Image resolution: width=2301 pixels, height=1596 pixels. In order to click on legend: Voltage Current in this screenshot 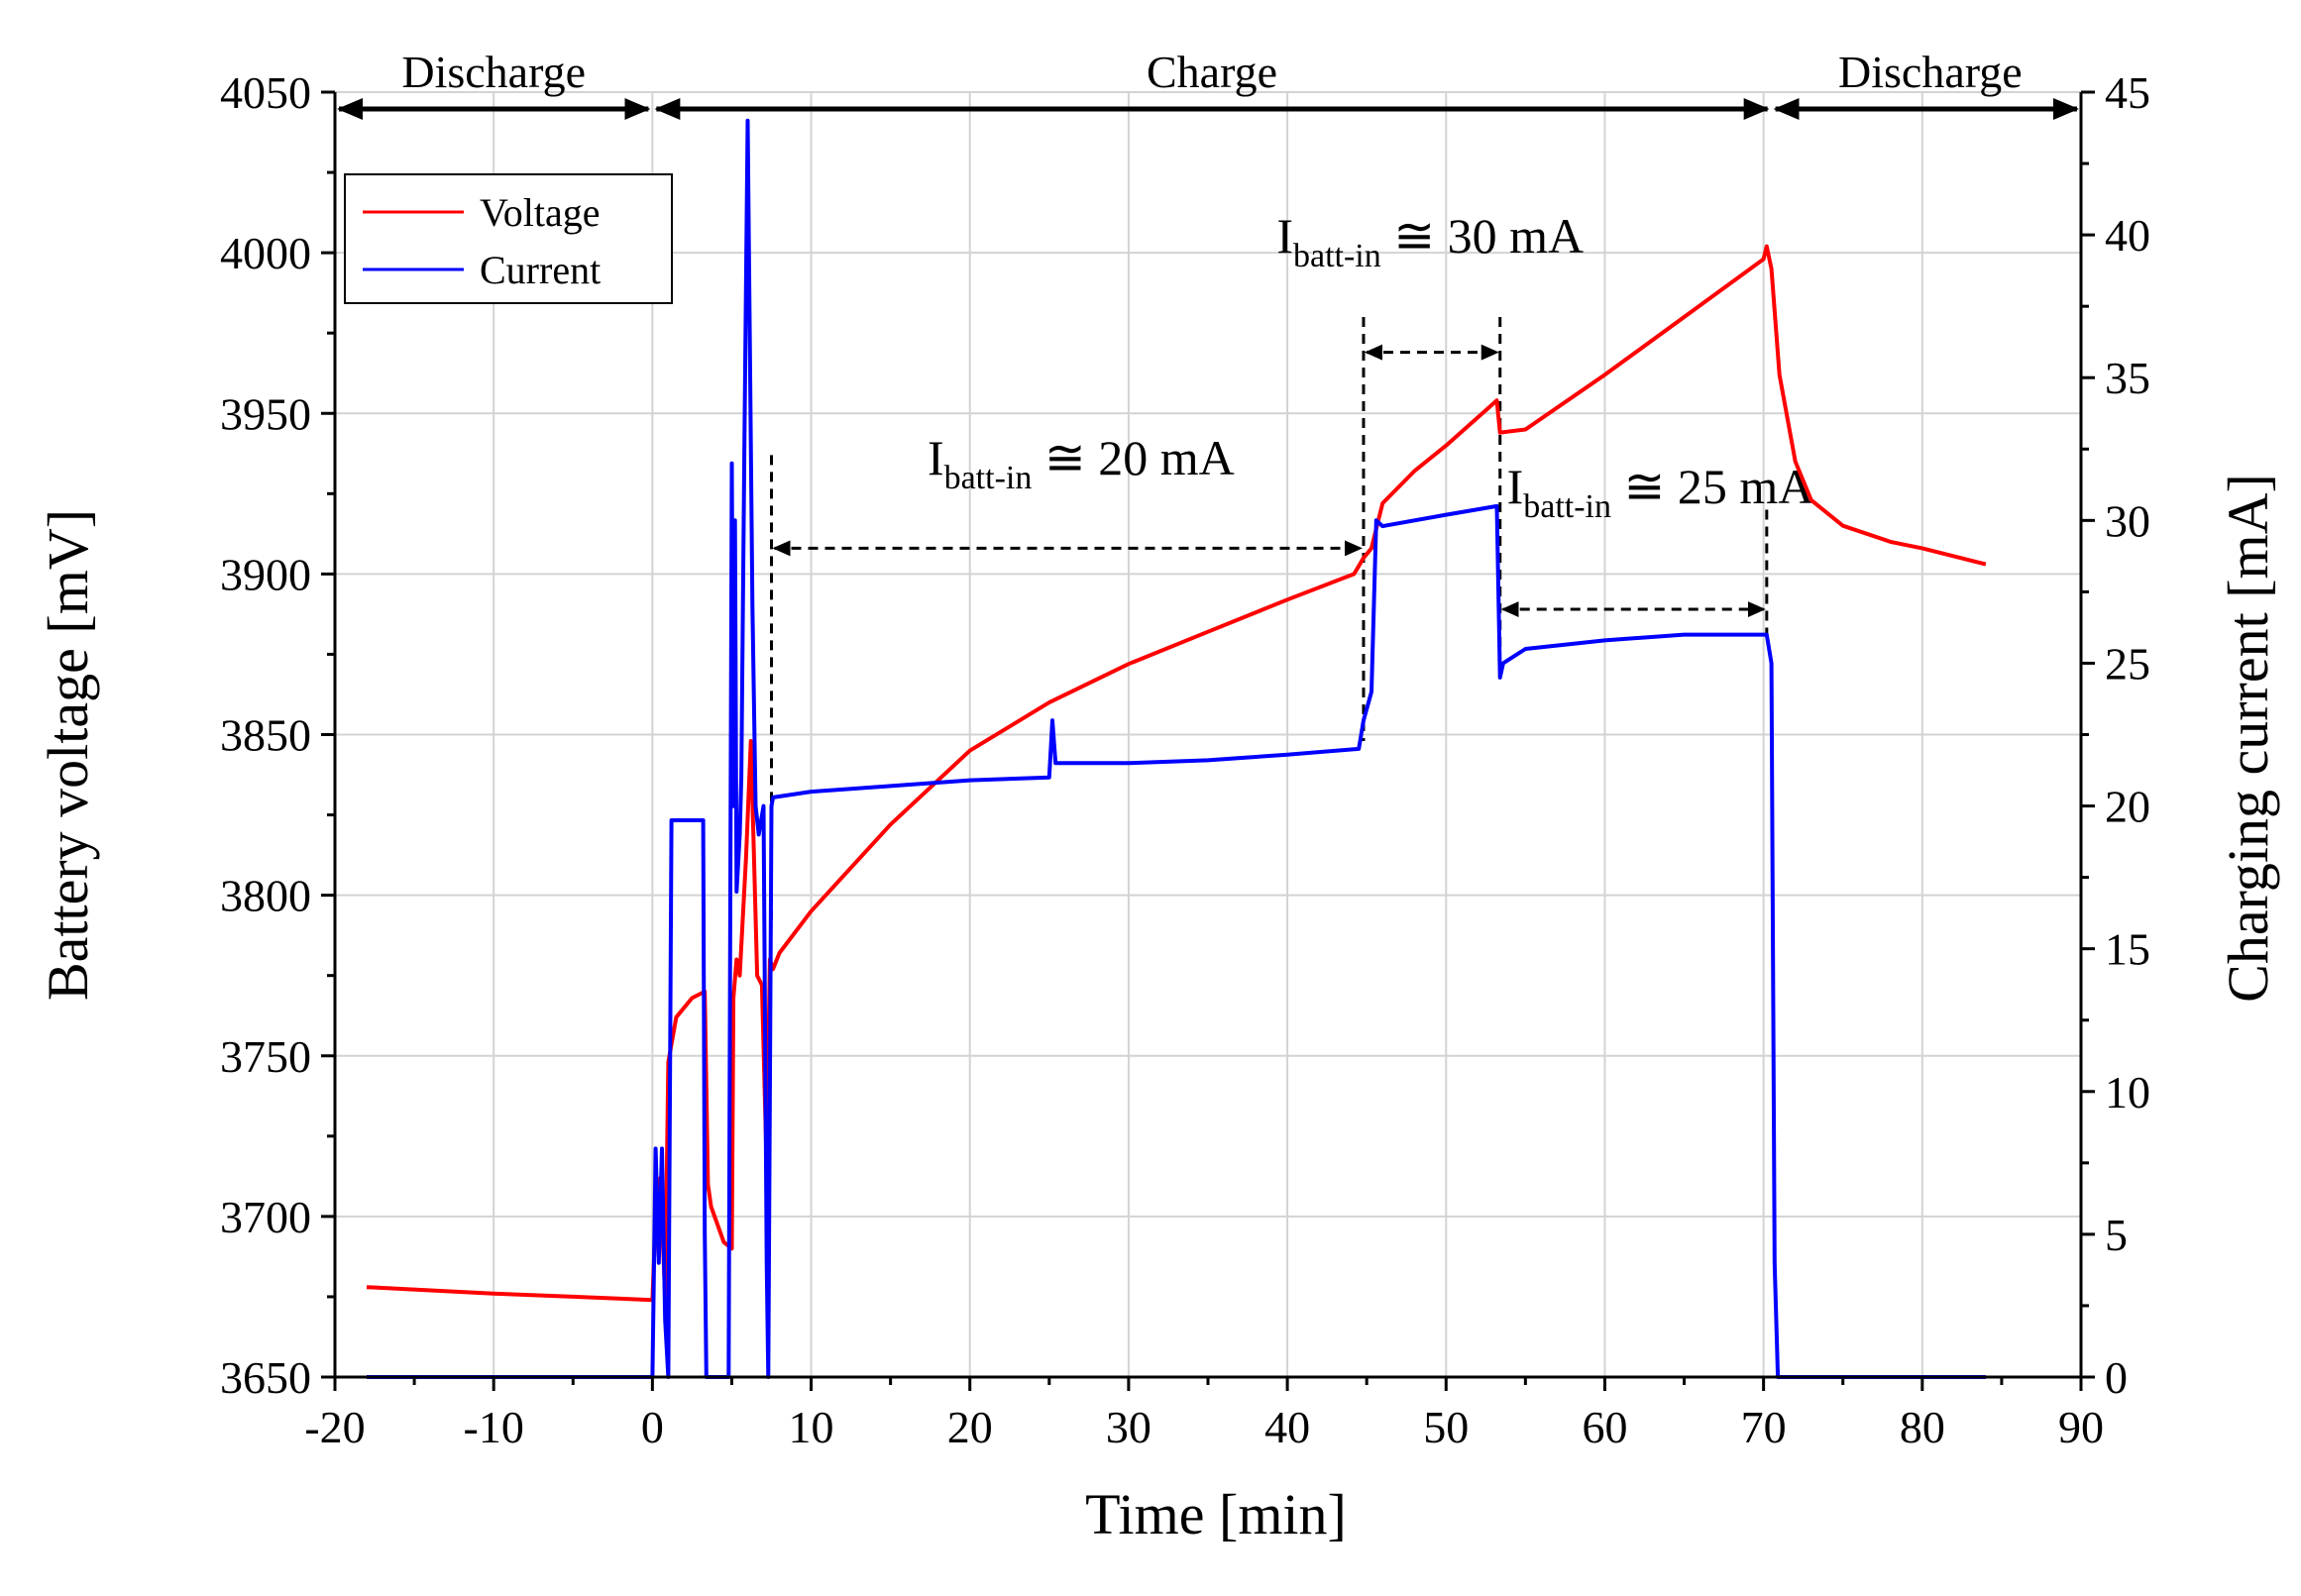, I will do `click(508, 238)`.